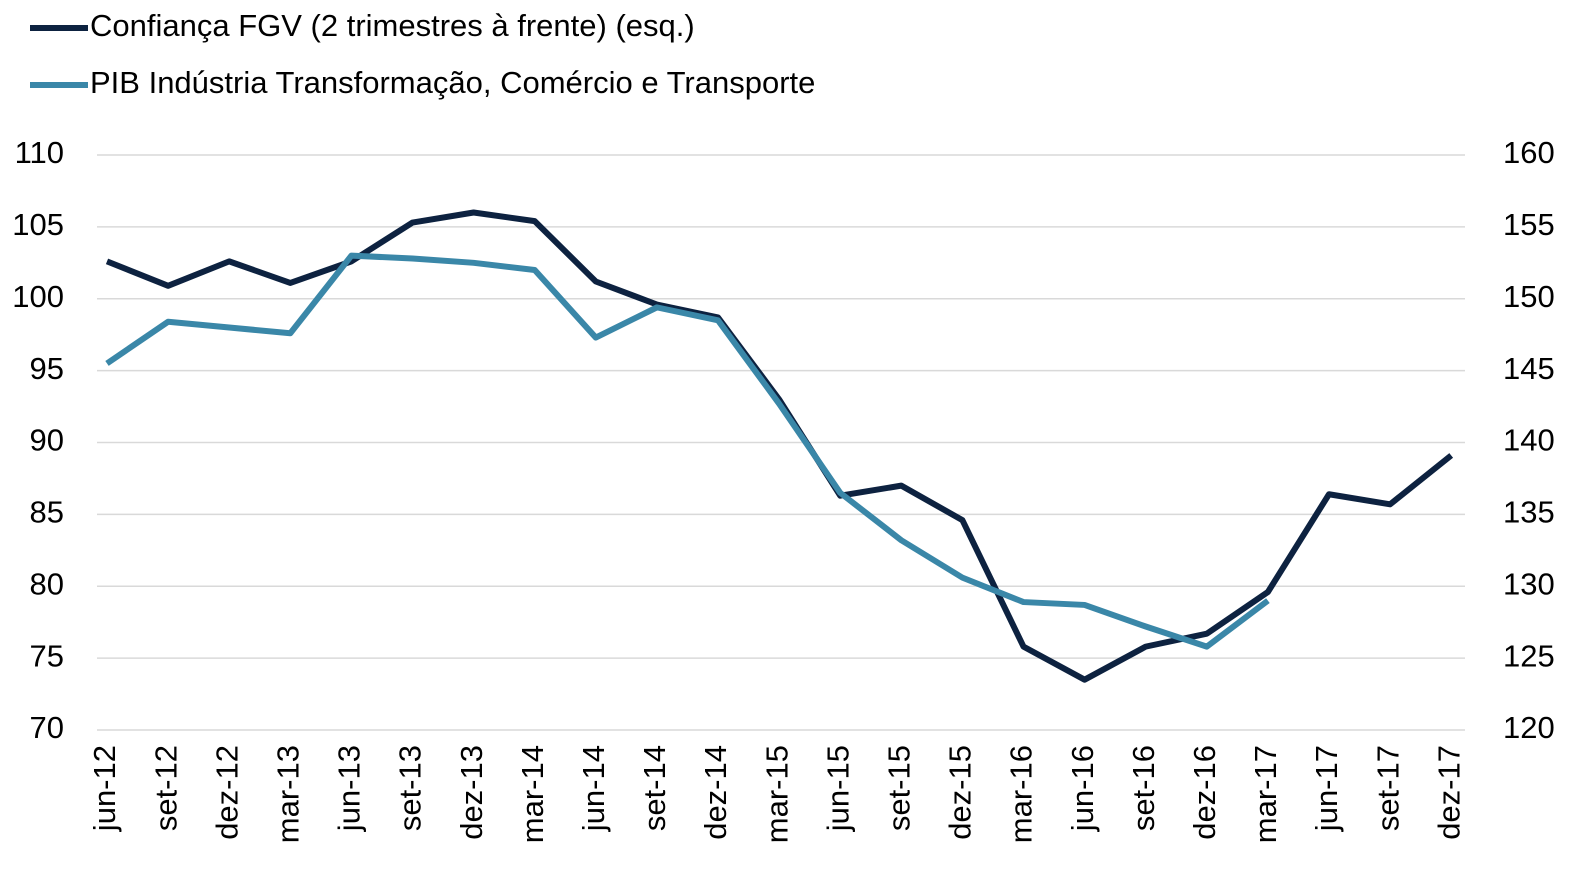 Image resolution: width=1591 pixels, height=874 pixels. Describe the element at coordinates (1529, 152) in the screenshot. I see `y2-tick-label: 160` at that location.